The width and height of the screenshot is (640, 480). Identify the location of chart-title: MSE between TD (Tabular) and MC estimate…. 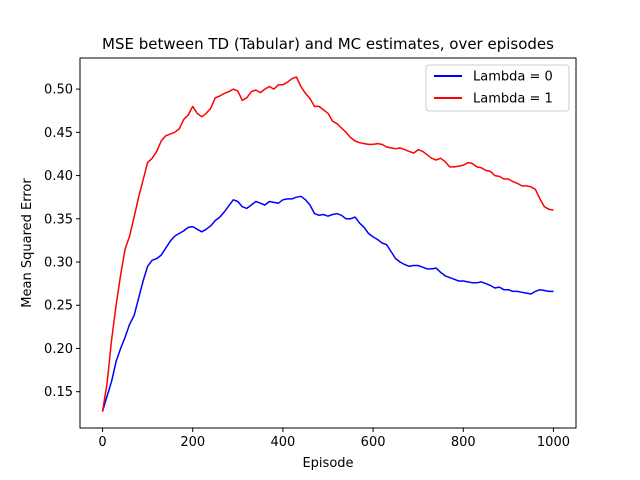
(328, 44).